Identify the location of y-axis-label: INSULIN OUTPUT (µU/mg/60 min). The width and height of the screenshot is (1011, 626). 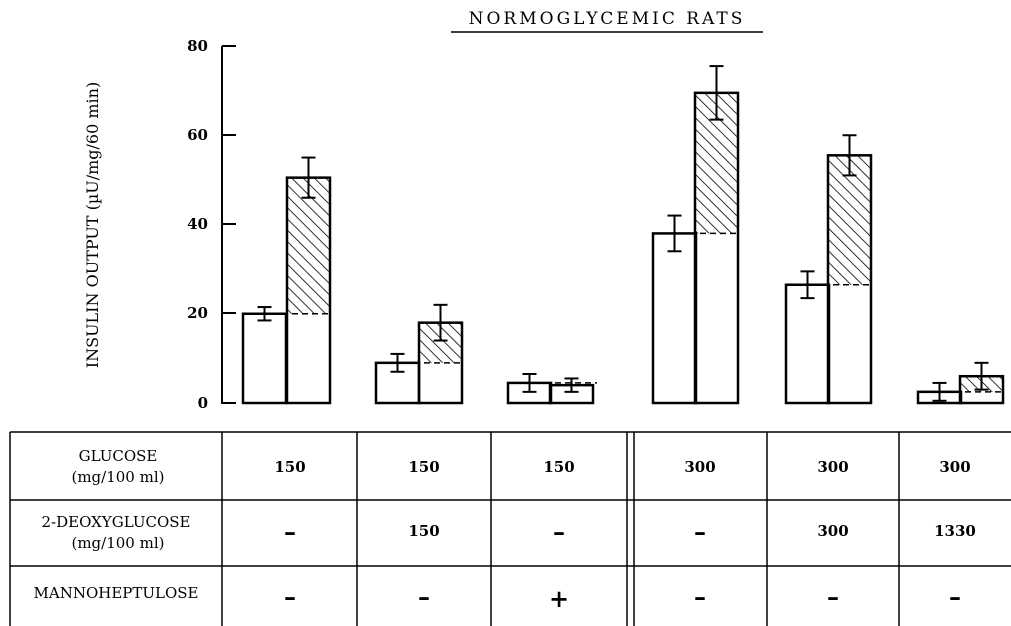
(92, 225).